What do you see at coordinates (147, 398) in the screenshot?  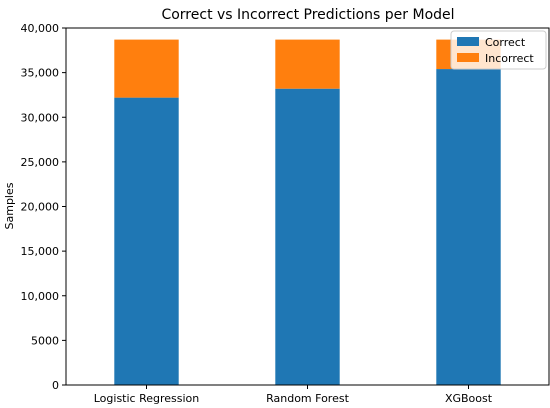 I see `x-tick-label: Logistic Regression` at bounding box center [147, 398].